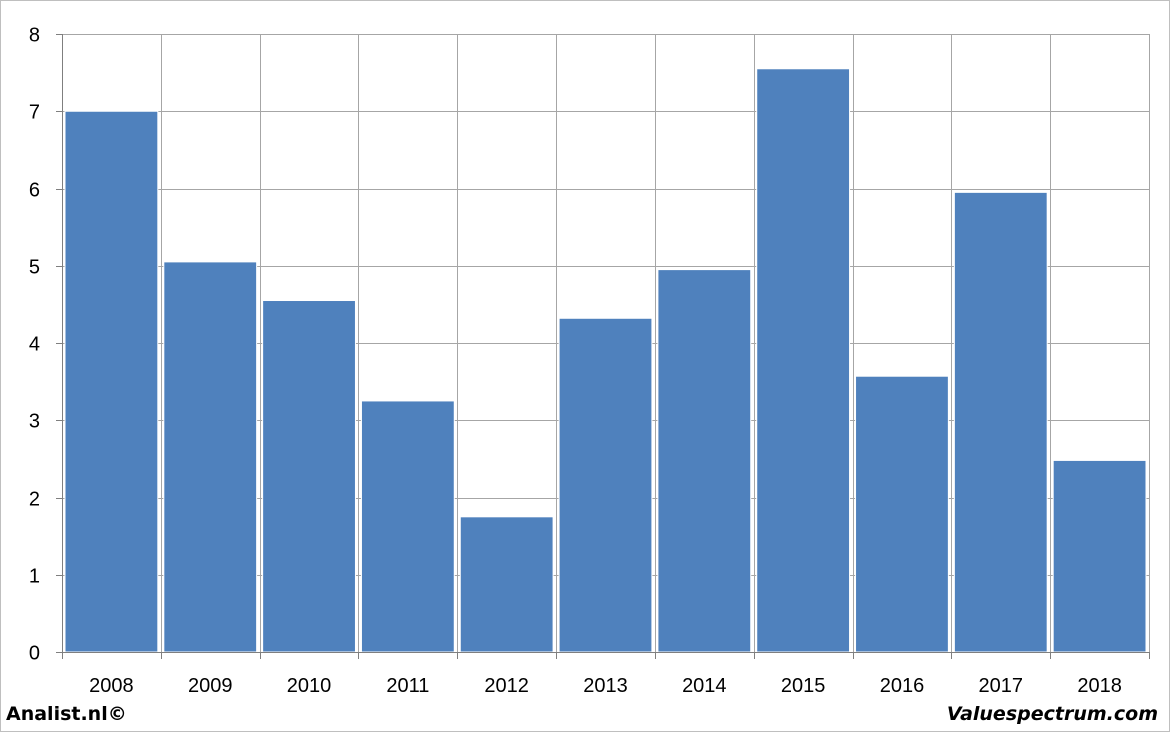  Describe the element at coordinates (1000, 422) in the screenshot. I see `bar-2017` at that location.